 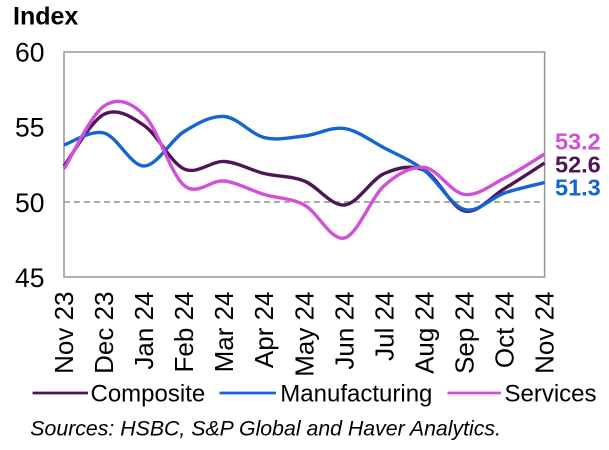 What do you see at coordinates (148, 394) in the screenshot?
I see `svg-text: Composite` at bounding box center [148, 394].